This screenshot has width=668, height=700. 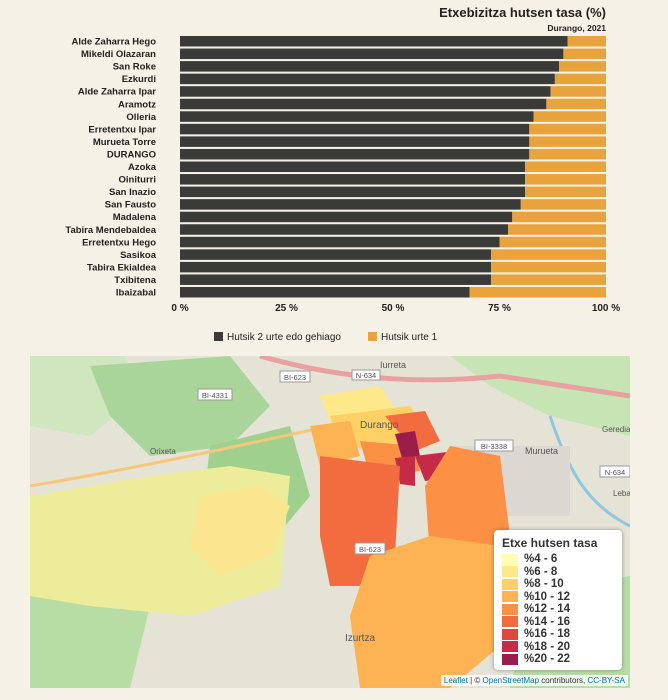 What do you see at coordinates (576, 28) in the screenshot?
I see `chart-subtitle: Durango, 2021` at bounding box center [576, 28].